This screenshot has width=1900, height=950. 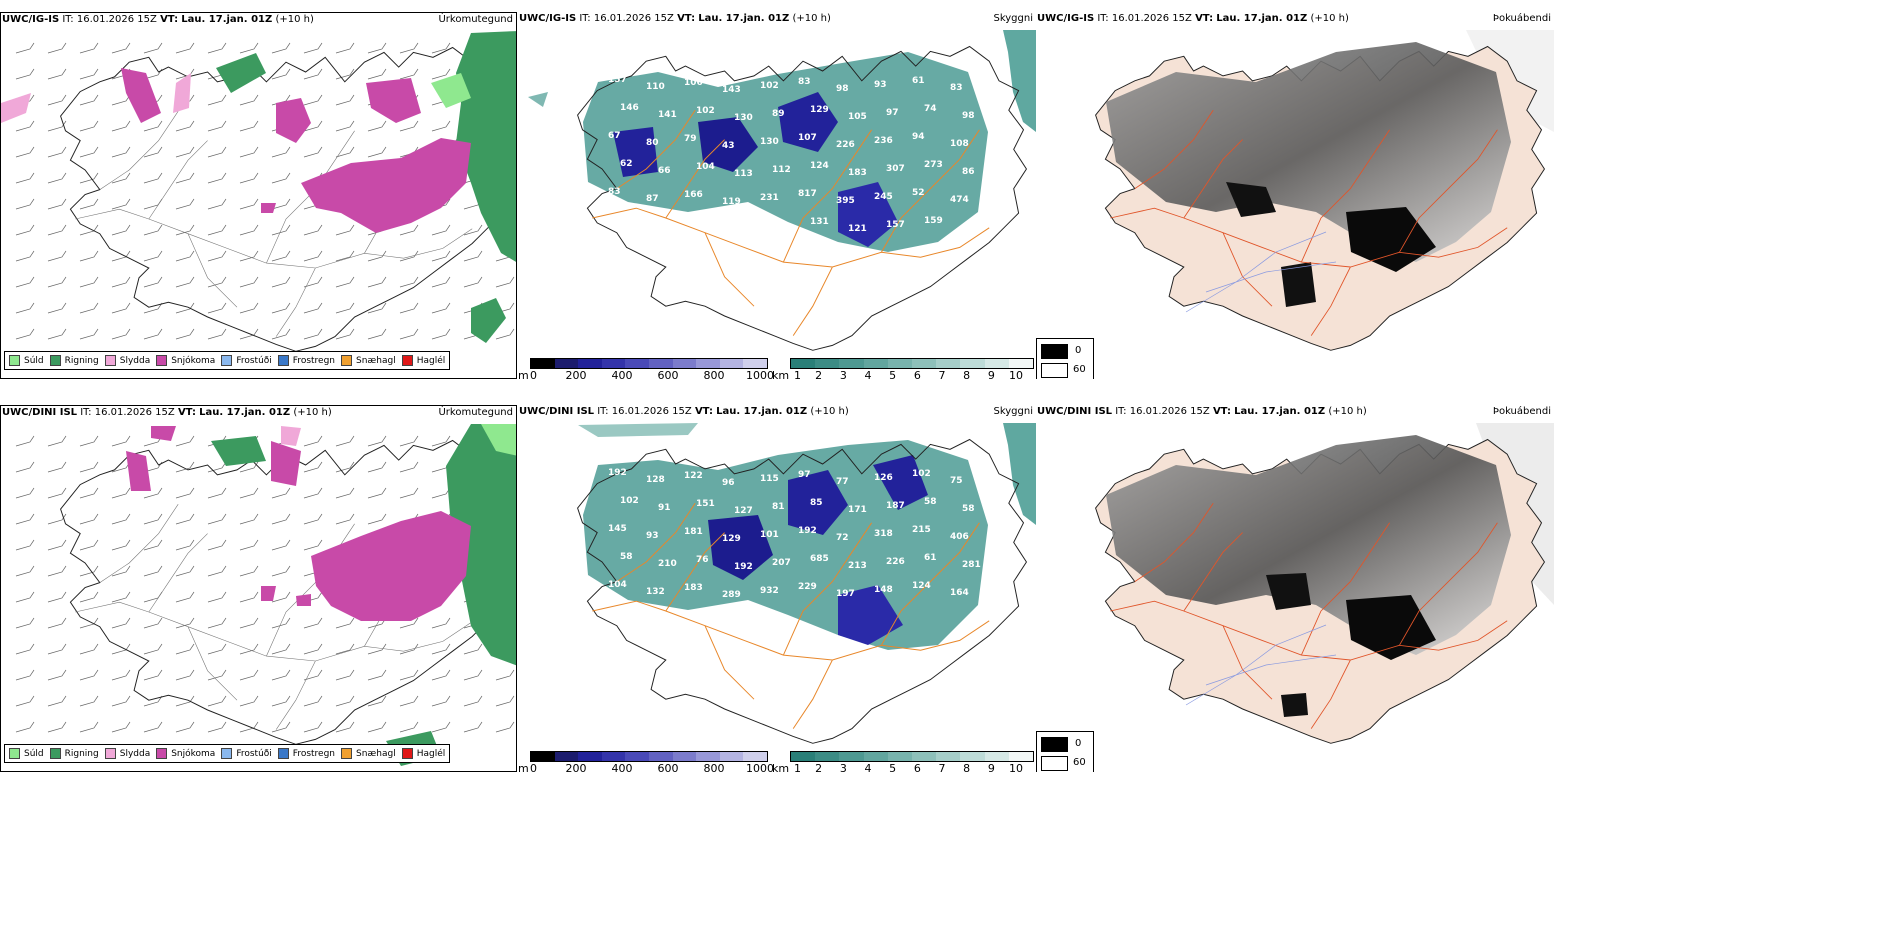 What do you see at coordinates (731, 595) in the screenshot?
I see `cloudbase-value-label: 289` at bounding box center [731, 595].